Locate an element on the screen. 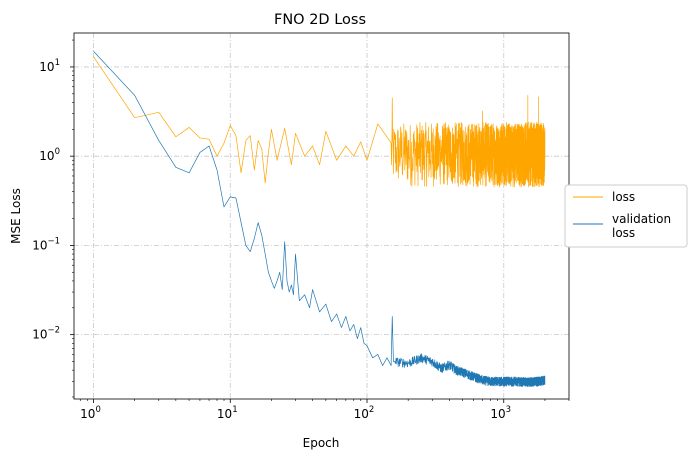 This screenshot has height=459, width=695. legend: loss validation loss is located at coordinates (626, 216).